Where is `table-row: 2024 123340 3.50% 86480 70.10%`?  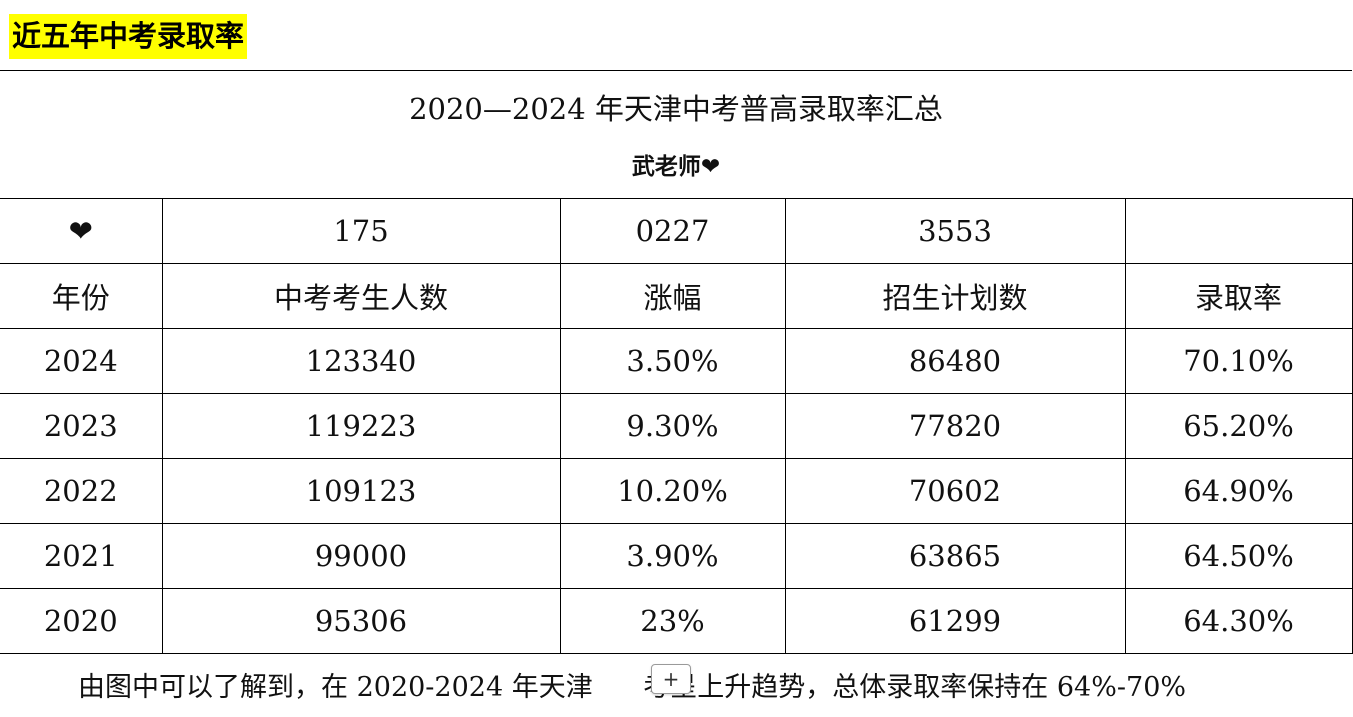 table-row: 2024 123340 3.50% 86480 70.10% is located at coordinates (676, 361).